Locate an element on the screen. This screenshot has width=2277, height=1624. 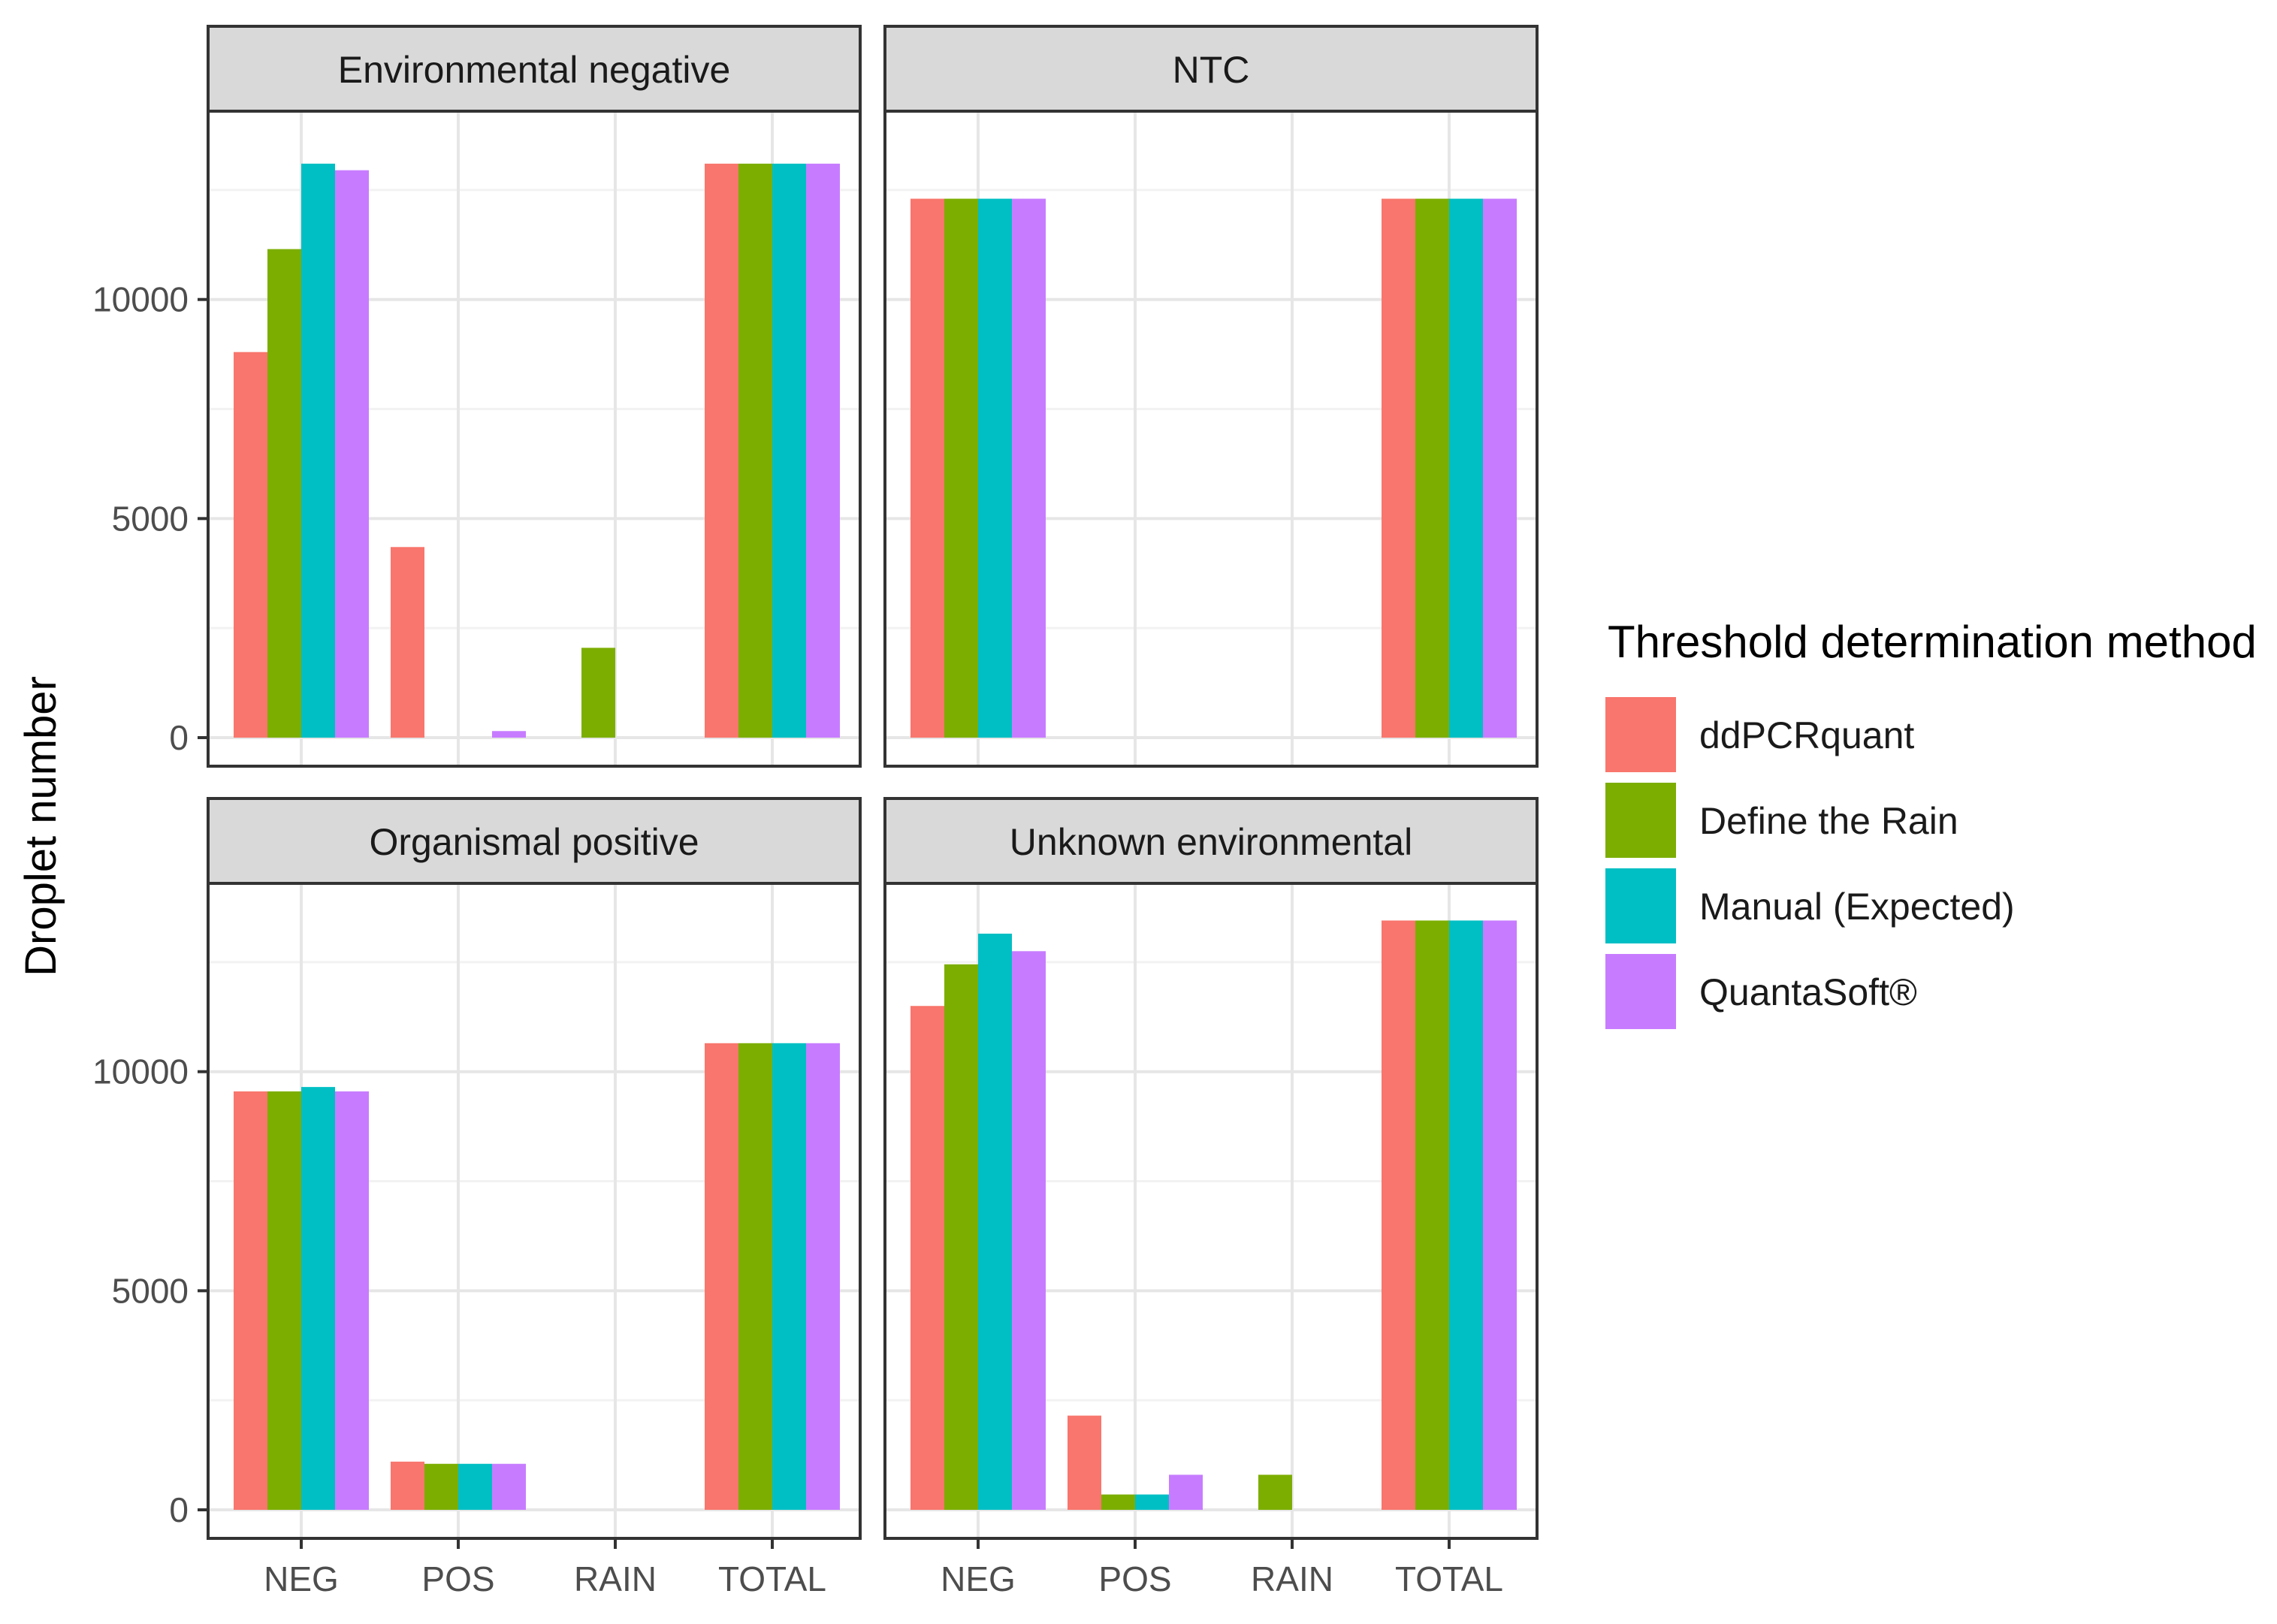
facet-strip-label: NTC is located at coordinates (1211, 70).